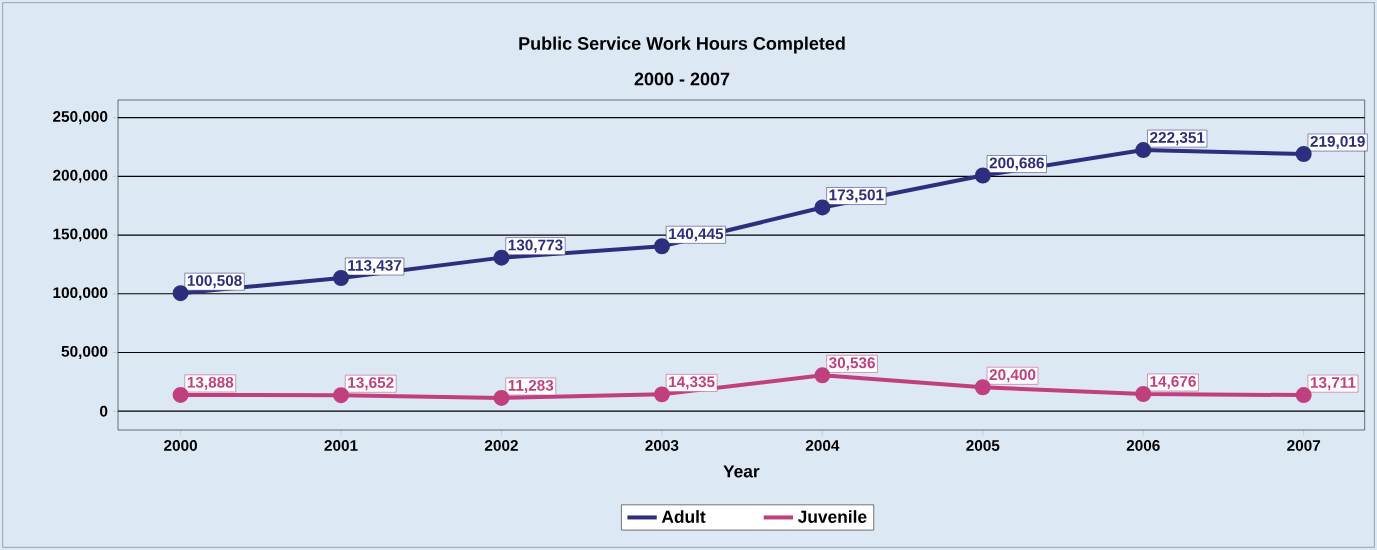  I want to click on x-tick-label: 2007, so click(1304, 445).